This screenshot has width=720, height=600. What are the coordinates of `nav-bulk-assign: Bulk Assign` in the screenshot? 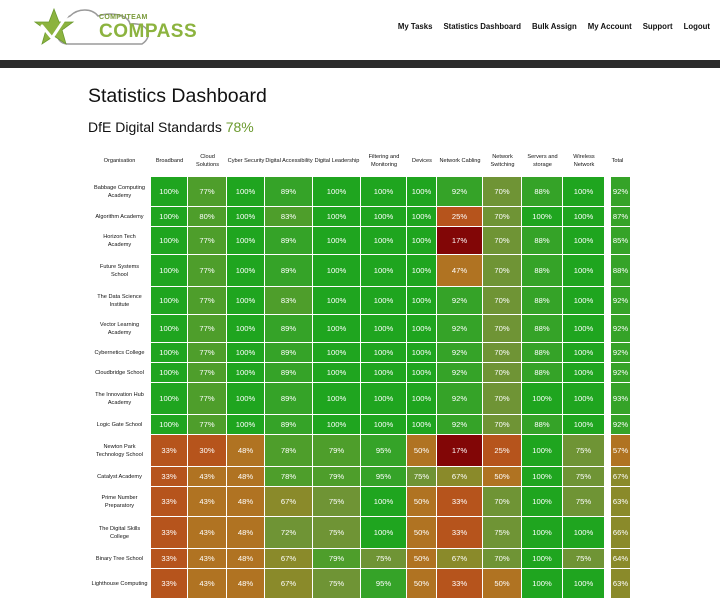 It's located at (554, 26).